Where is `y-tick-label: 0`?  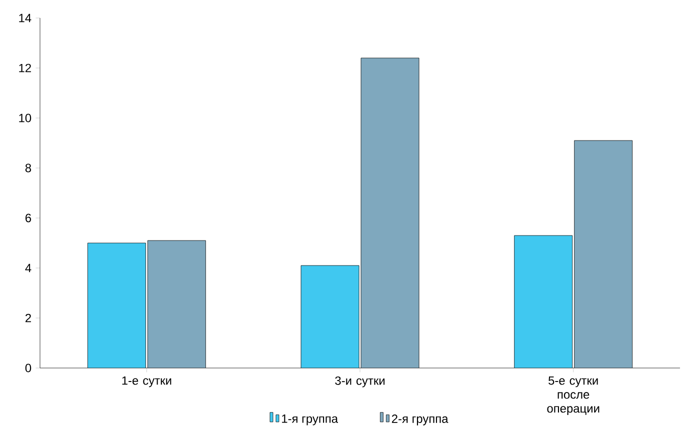
y-tick-label: 0 is located at coordinates (28, 368).